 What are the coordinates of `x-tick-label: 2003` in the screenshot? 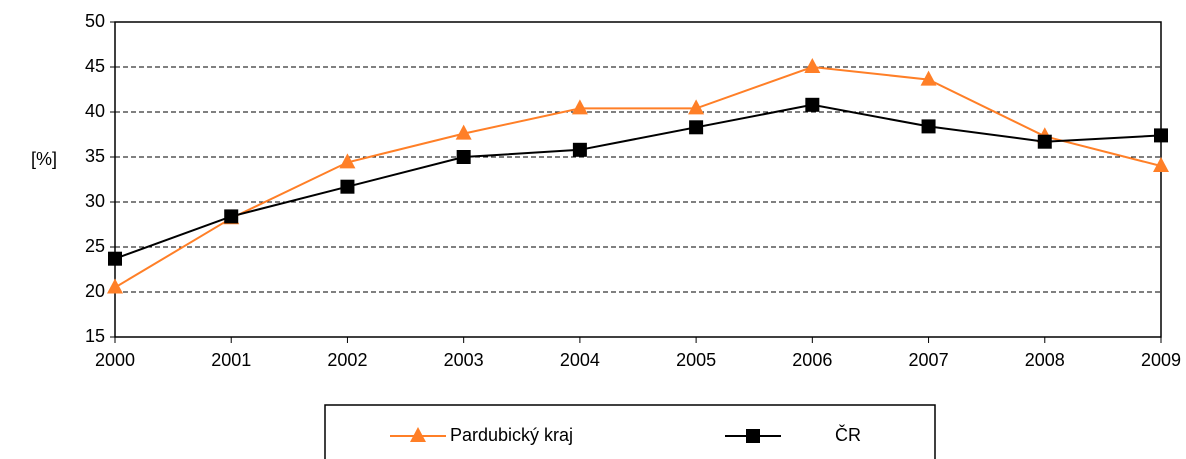 It's located at (464, 360).